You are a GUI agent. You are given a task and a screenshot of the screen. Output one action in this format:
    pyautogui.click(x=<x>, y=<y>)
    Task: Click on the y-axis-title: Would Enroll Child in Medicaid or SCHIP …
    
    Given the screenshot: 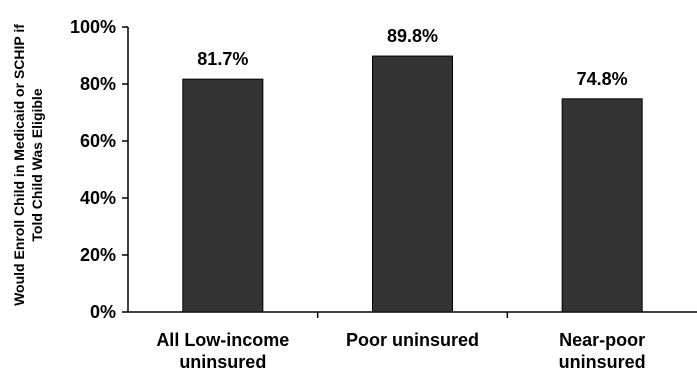 What is the action you would take?
    pyautogui.click(x=28, y=165)
    